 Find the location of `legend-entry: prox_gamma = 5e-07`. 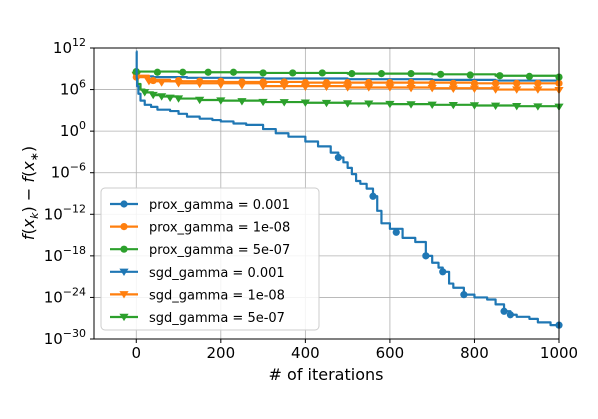

legend-entry: prox_gamma = 5e-07 is located at coordinates (200, 250).